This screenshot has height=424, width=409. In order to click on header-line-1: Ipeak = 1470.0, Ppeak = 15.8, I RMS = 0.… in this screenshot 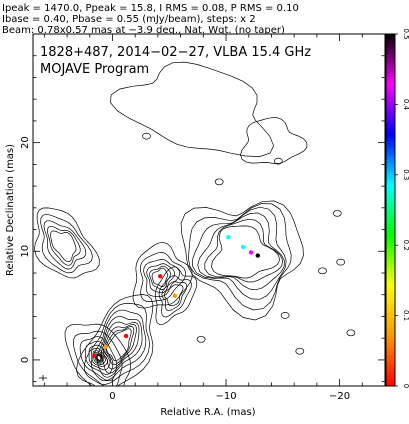, I will do `click(150, 8)`.